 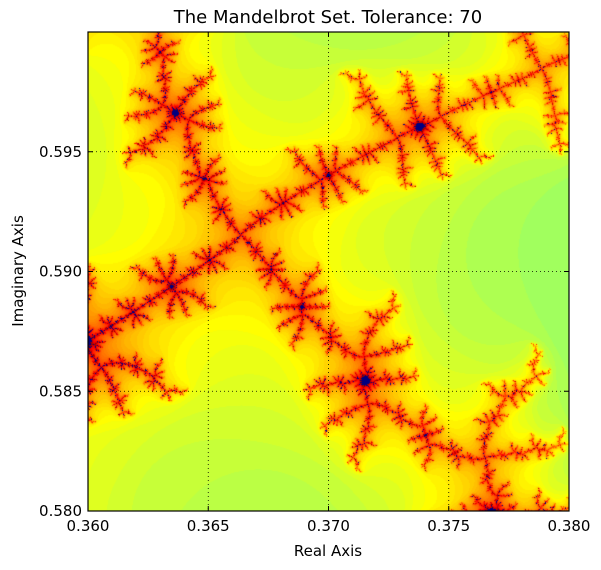 I want to click on y-tick-labels: 0.580 0.585 0.590 0.595, so click(x=60, y=331).